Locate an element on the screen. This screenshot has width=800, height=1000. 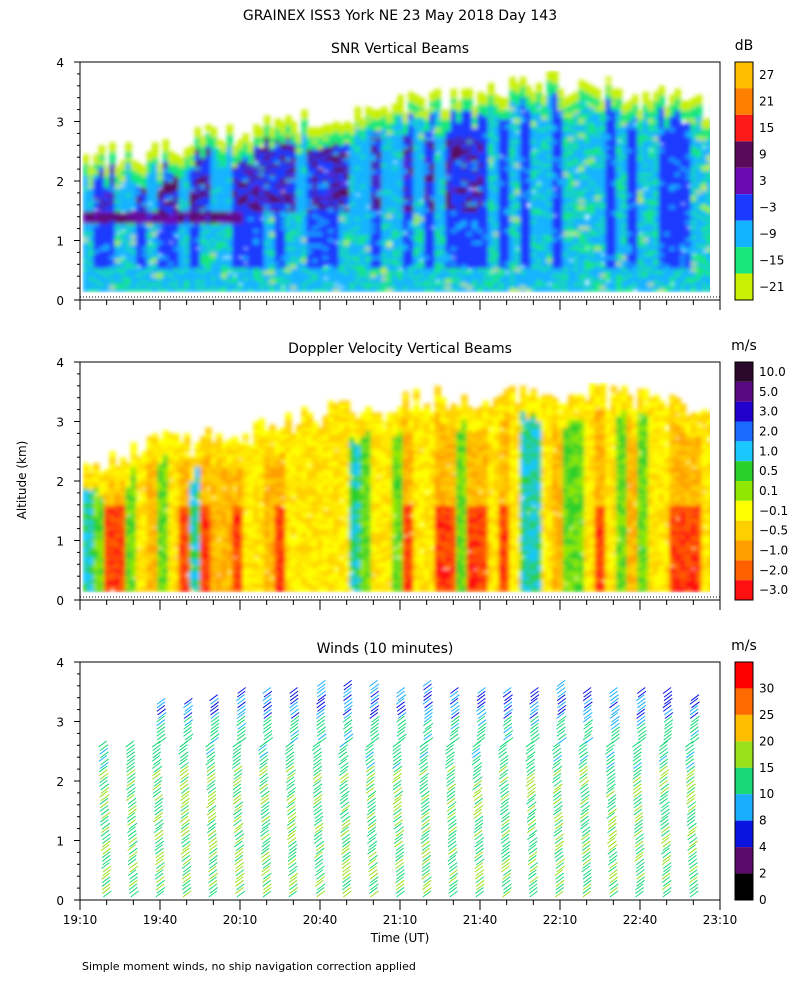
doppler-title: Doppler Velocity Vertical Beams is located at coordinates (400, 349).